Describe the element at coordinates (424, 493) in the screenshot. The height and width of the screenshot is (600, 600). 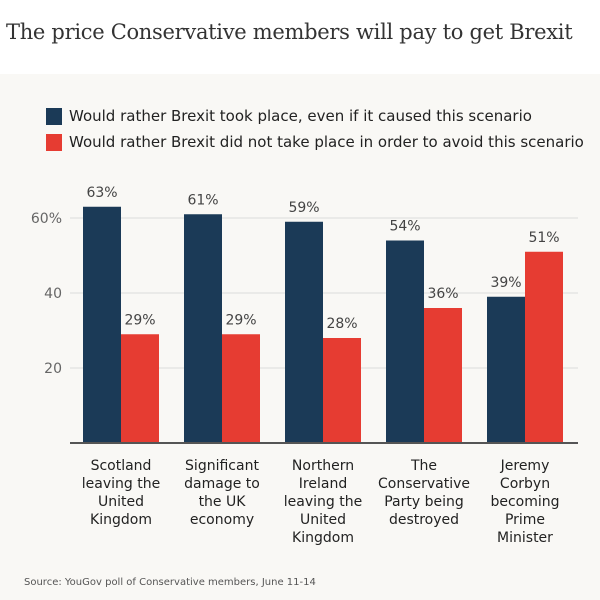
I see `category-label: The Conservative Party being destroyed` at that location.